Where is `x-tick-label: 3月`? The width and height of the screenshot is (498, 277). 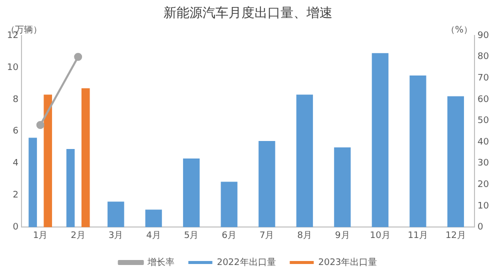
x-tick-label: 3月 is located at coordinates (116, 235).